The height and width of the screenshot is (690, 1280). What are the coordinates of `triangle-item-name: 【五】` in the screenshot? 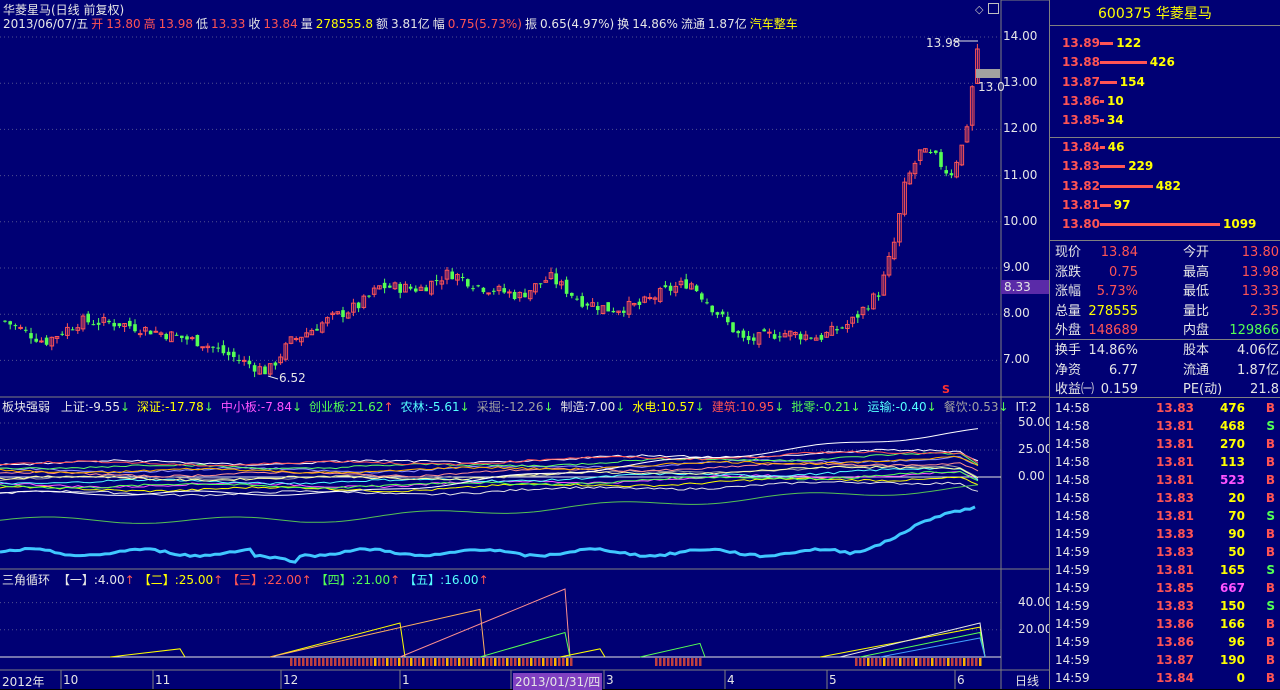 It's located at (422, 580).